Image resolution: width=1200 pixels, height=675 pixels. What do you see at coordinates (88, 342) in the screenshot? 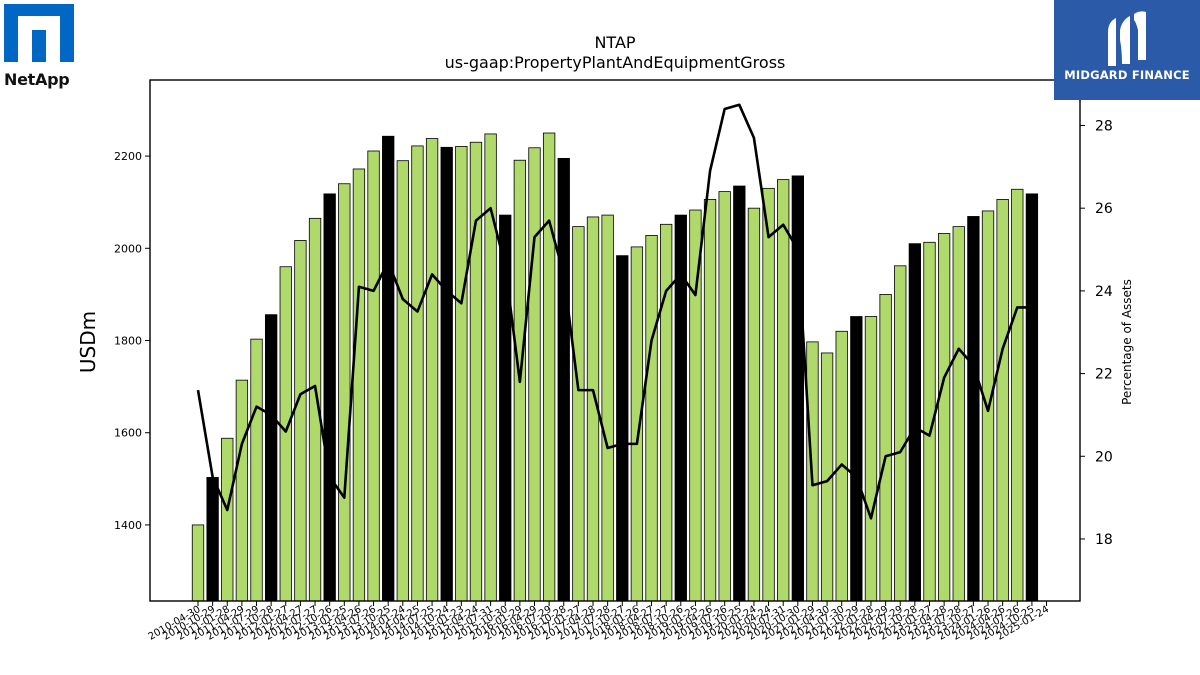
I see `y-axis-label: USDm` at bounding box center [88, 342].